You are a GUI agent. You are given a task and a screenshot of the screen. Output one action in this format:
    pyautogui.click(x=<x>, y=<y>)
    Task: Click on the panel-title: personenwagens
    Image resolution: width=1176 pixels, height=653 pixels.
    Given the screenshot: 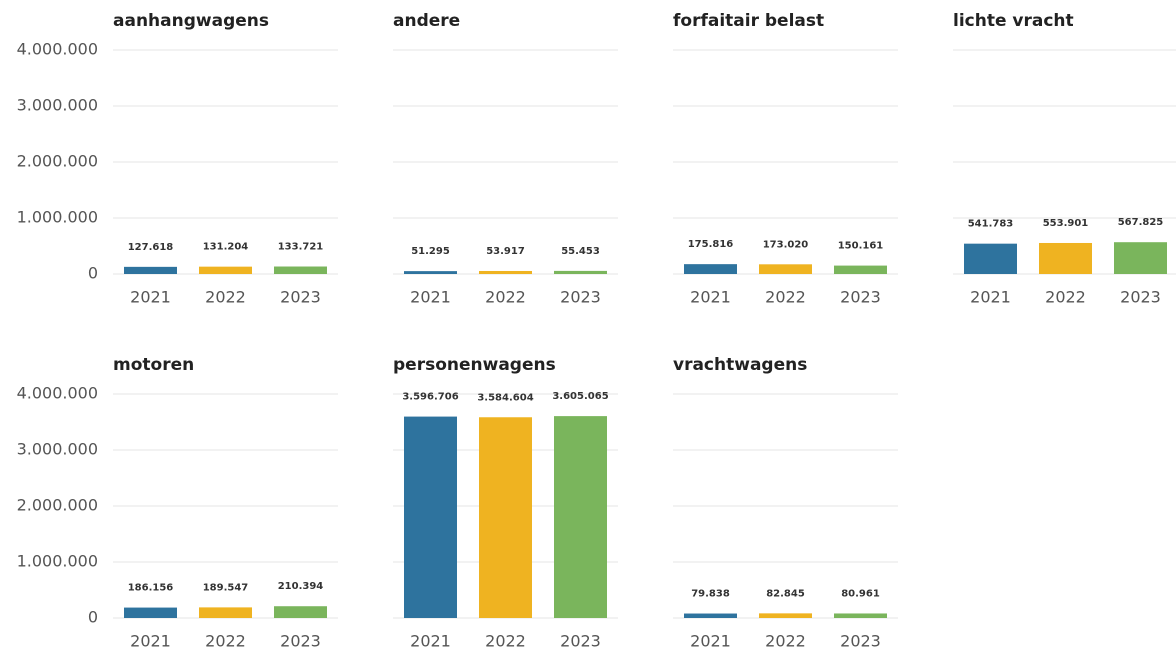 What is the action you would take?
    pyautogui.click(x=474, y=365)
    